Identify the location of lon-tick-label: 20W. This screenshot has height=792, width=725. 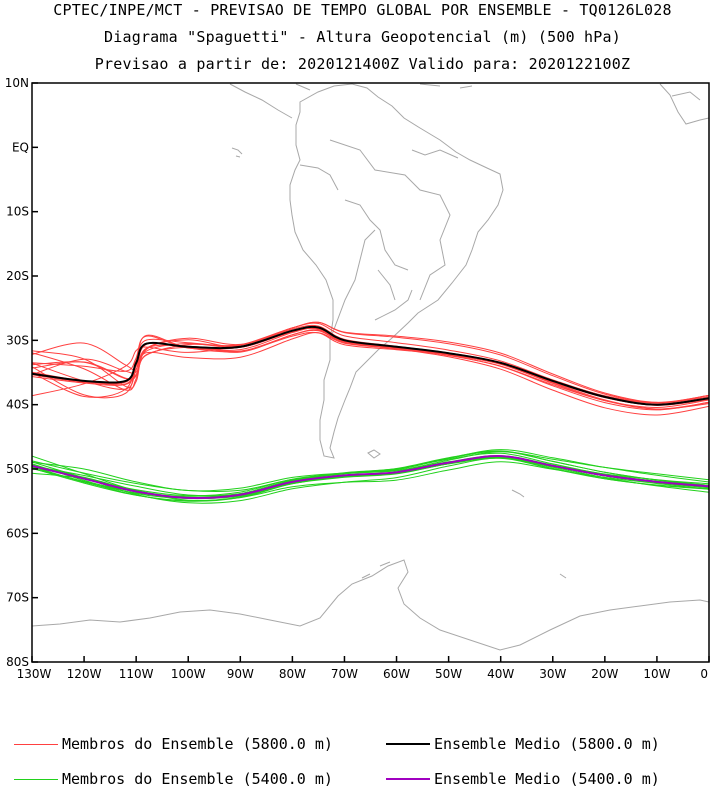
(604, 674).